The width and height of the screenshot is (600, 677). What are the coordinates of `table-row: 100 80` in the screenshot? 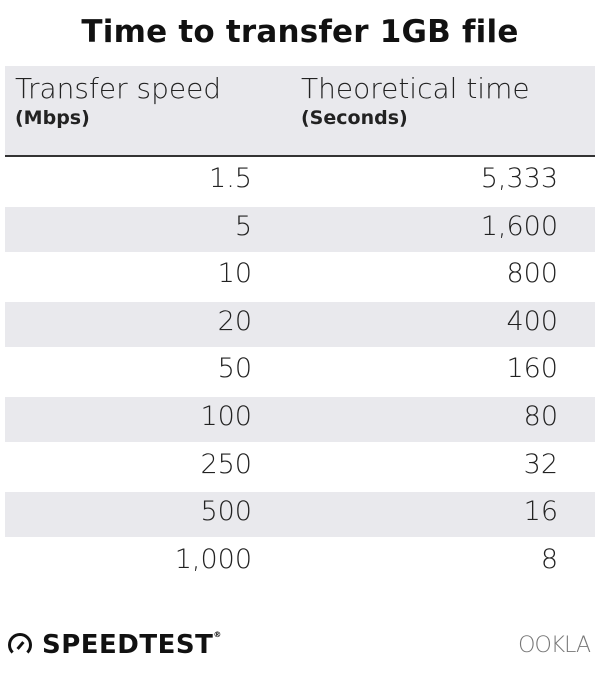 It's located at (300, 419).